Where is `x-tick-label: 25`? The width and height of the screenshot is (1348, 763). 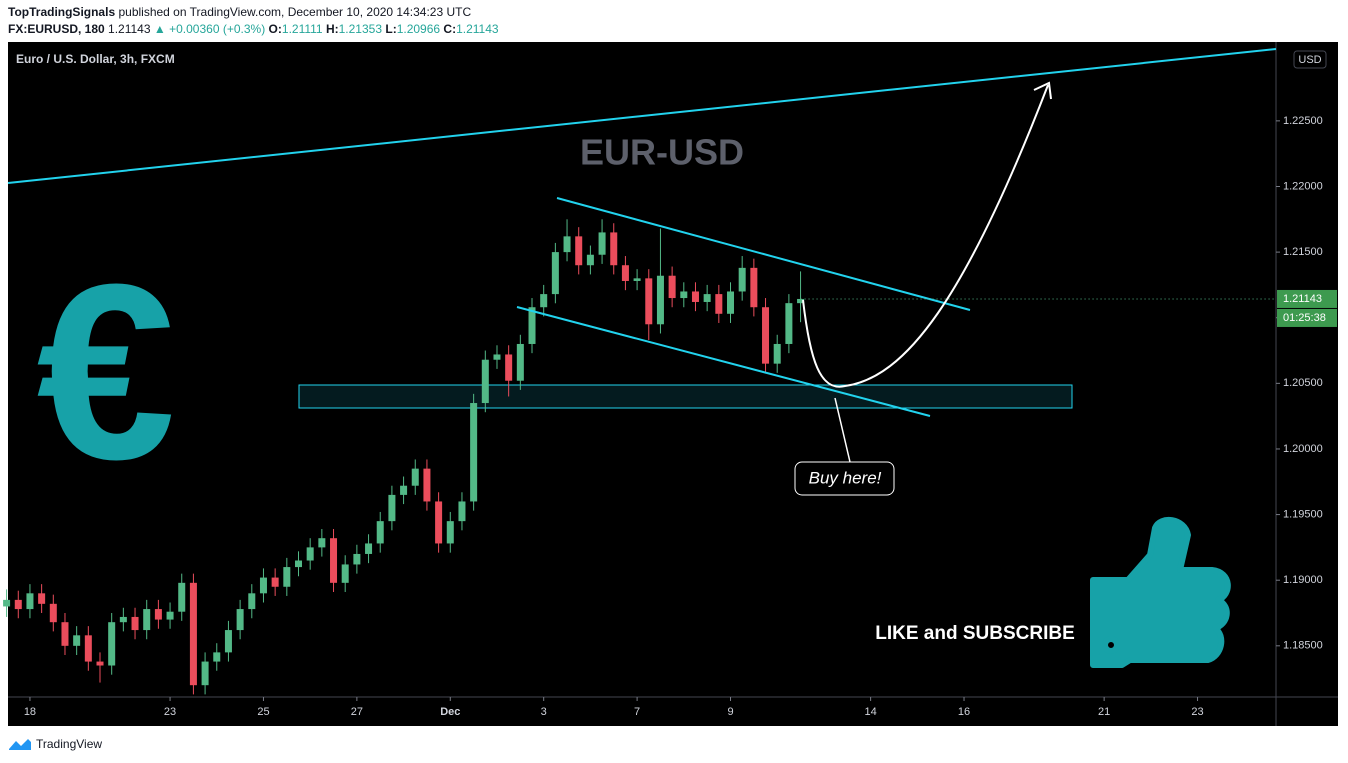
x-tick-label: 25 is located at coordinates (263, 712).